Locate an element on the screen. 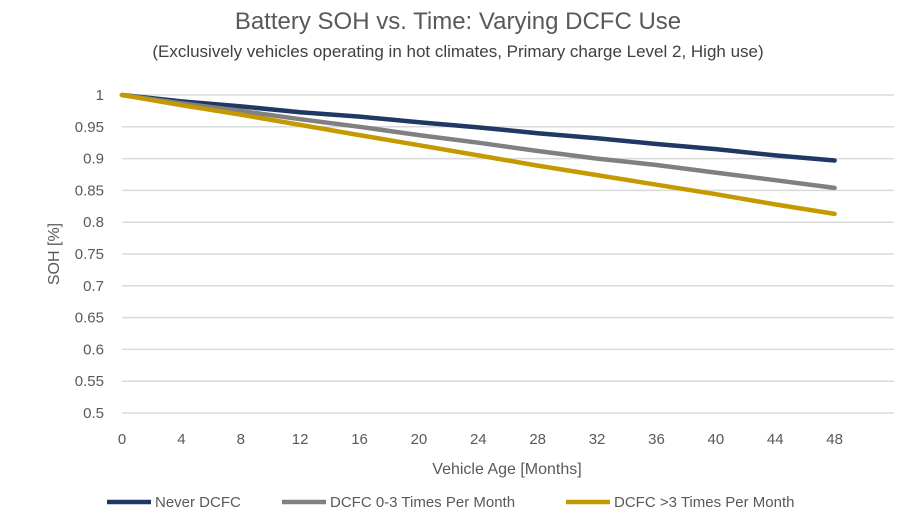  x-tick-label: 24 is located at coordinates (478, 439).